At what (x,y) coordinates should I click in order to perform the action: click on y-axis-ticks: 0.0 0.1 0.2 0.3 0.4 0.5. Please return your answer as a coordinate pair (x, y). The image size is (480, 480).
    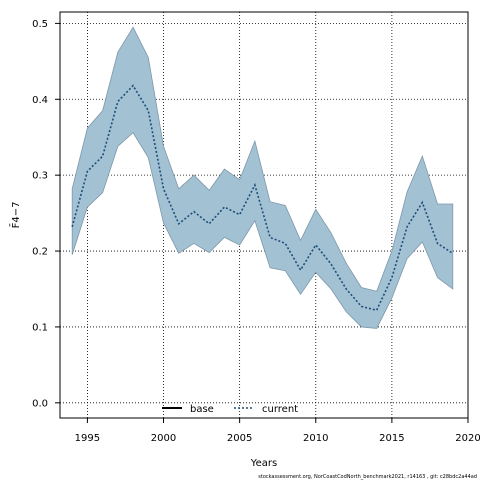
    Looking at the image, I should click on (46, 214).